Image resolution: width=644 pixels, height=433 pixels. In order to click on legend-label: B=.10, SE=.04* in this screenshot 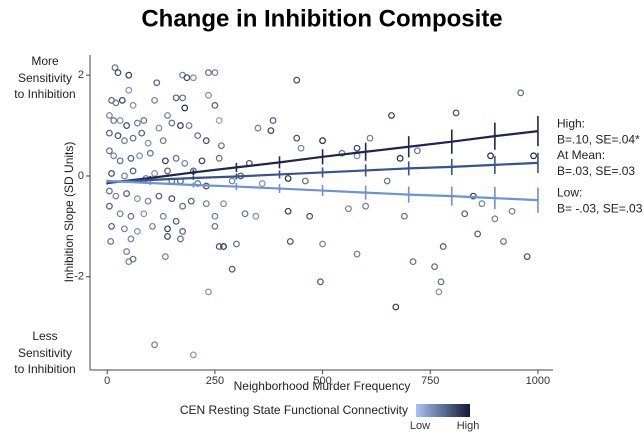, I will do `click(598, 139)`.